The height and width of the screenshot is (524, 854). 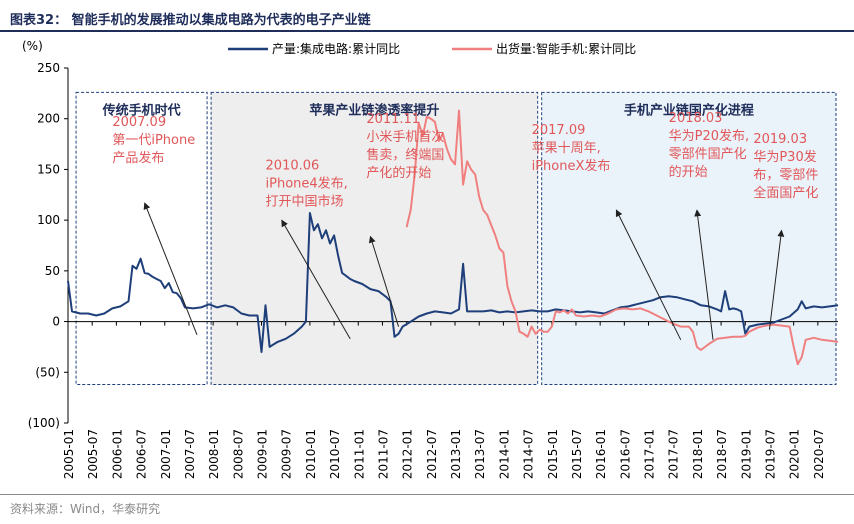 What do you see at coordinates (85, 509) in the screenshot?
I see `source-note: 资料来源：Wind，华泰研究` at bounding box center [85, 509].